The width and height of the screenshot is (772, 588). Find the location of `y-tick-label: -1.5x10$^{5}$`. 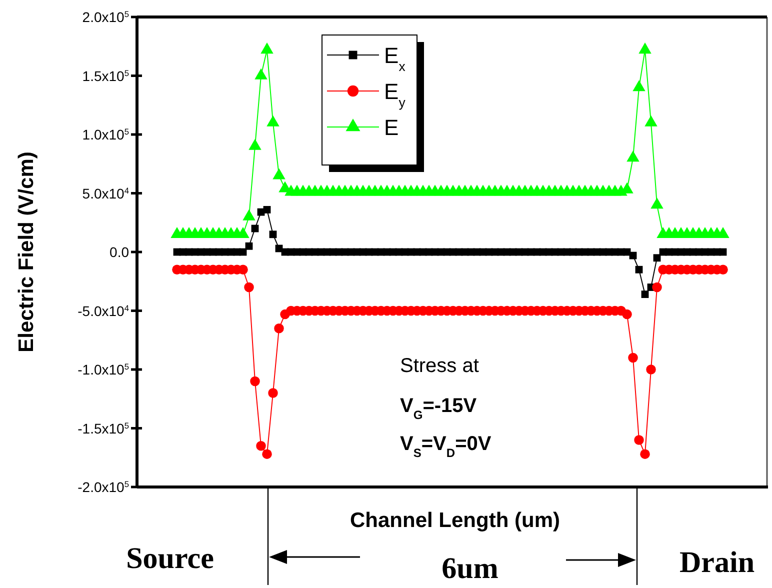

y-tick-label: -1.5x10$^{5}$ is located at coordinates (104, 428).